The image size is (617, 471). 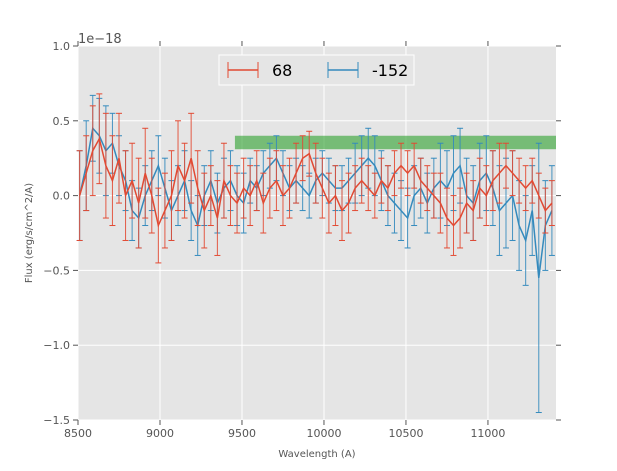 What do you see at coordinates (62, 46) in the screenshot?
I see `y-tick-label: 1.0` at bounding box center [62, 46].